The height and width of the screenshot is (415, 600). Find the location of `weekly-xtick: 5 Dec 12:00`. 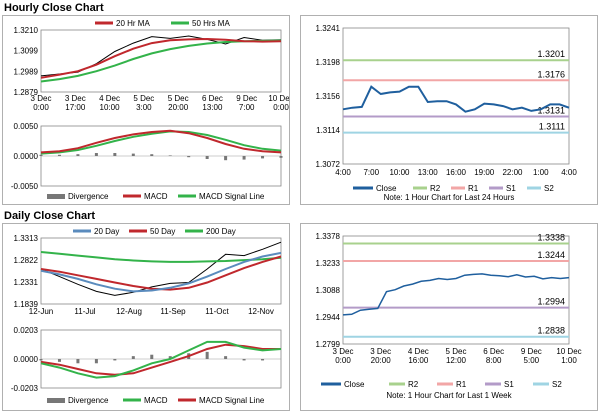

weekly-xtick: 5 Dec 12:00 is located at coordinates (456, 356).